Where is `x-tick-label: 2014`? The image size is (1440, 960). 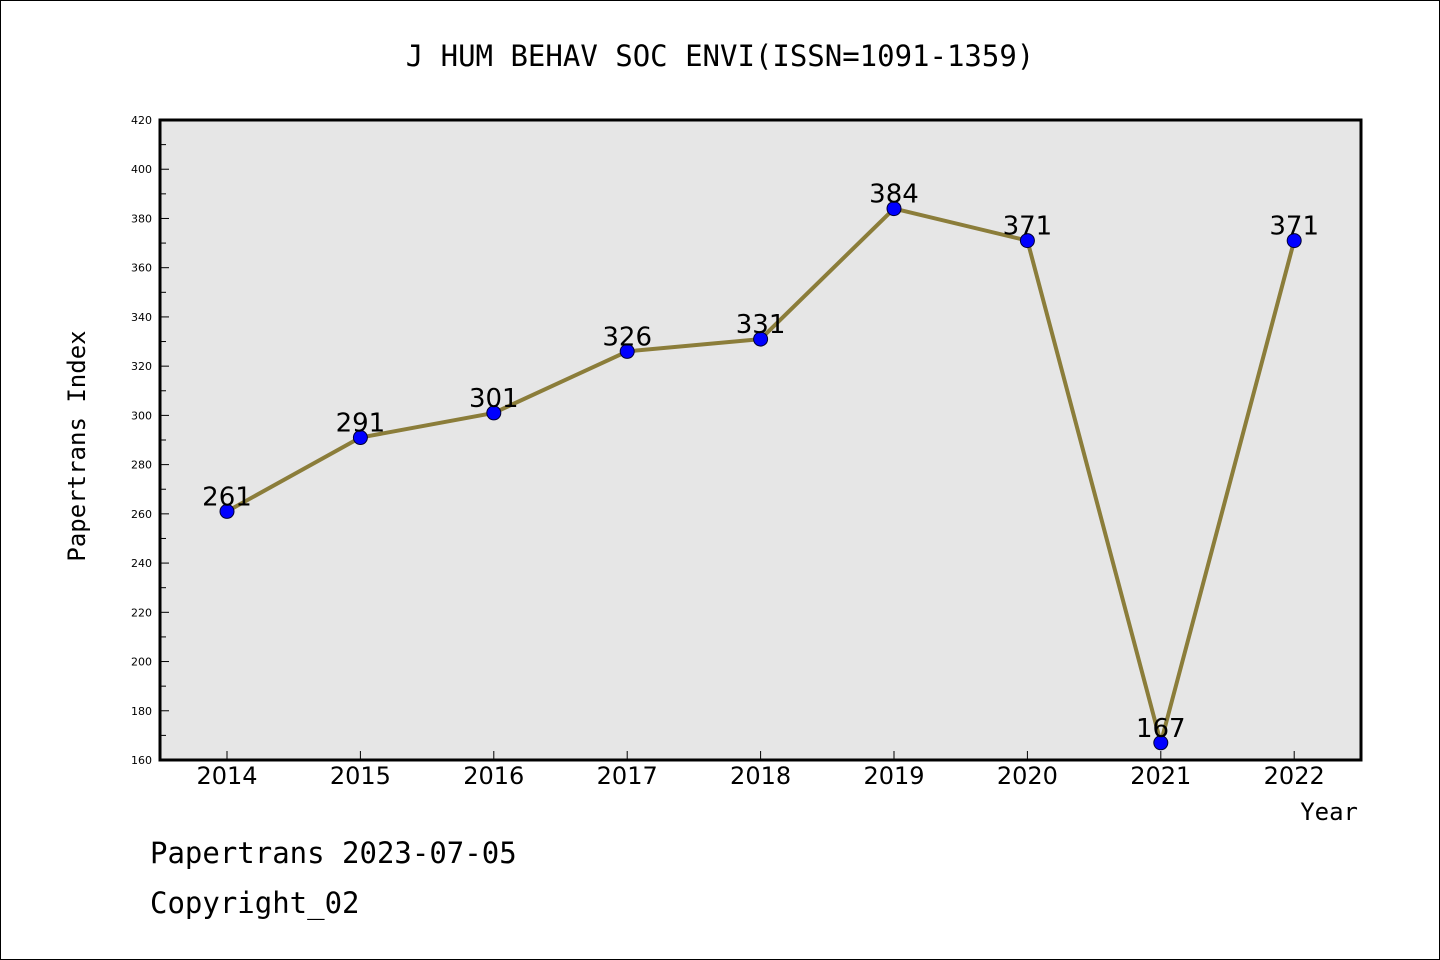 x-tick-label: 2014 is located at coordinates (226, 776).